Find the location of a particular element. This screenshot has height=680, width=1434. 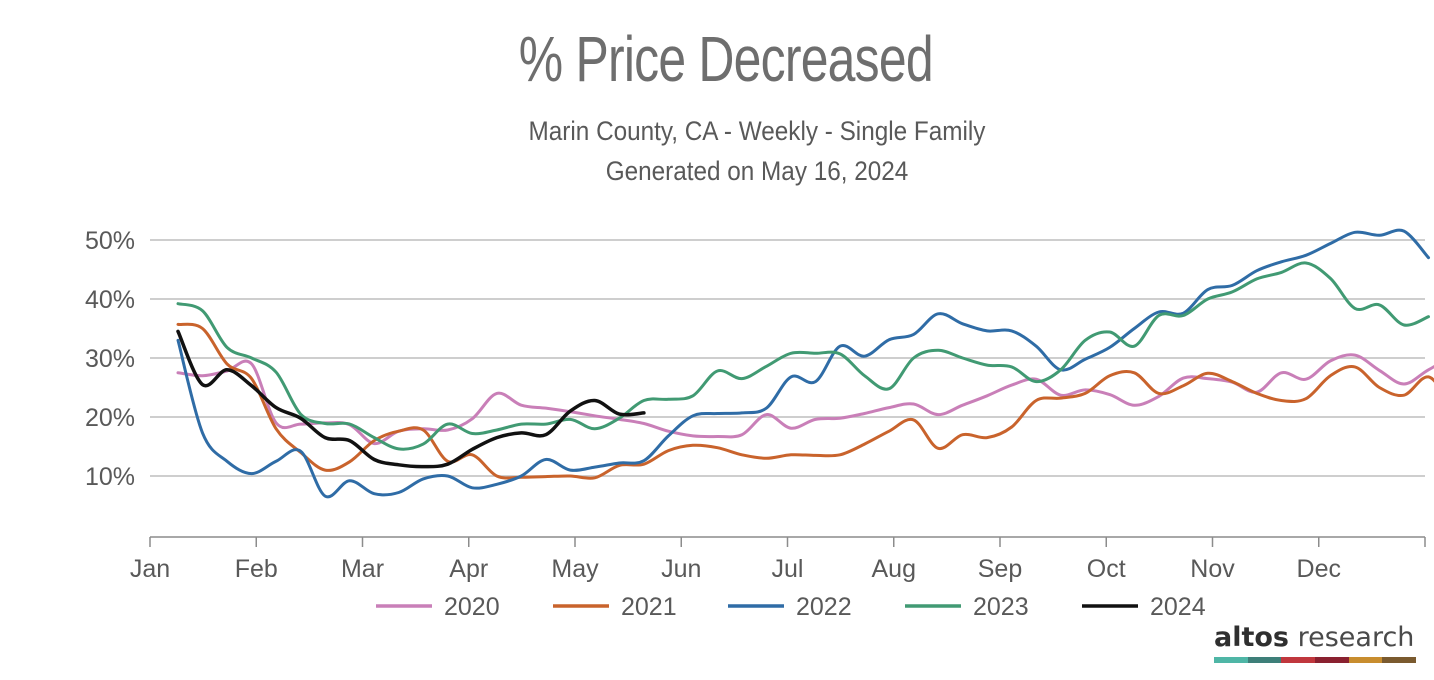

chart-title: % Price Decreased is located at coordinates (726, 59).